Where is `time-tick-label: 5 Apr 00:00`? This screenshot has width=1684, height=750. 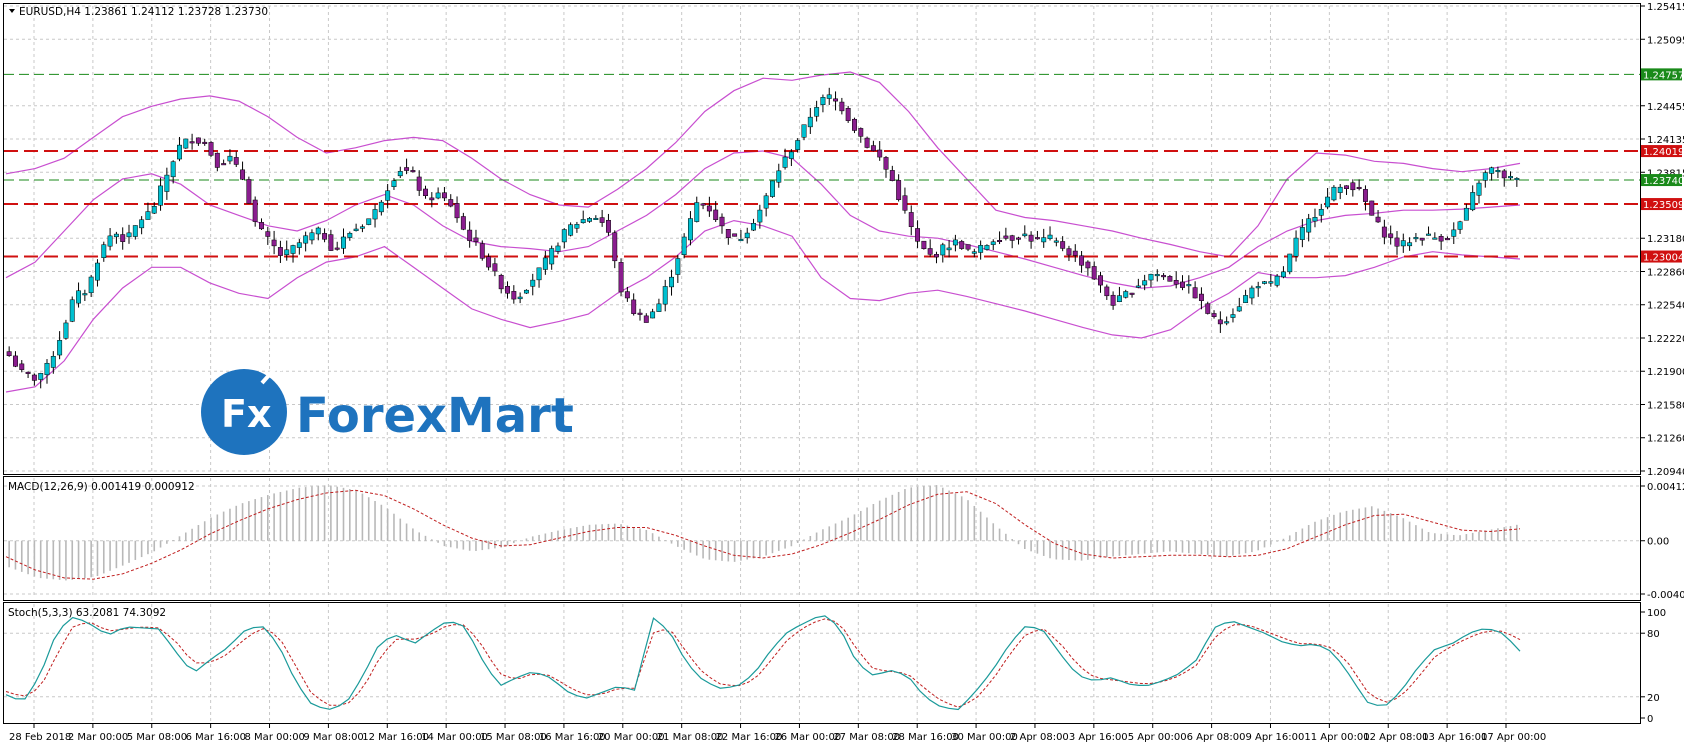 time-tick-label: 5 Apr 00:00 is located at coordinates (1157, 737).